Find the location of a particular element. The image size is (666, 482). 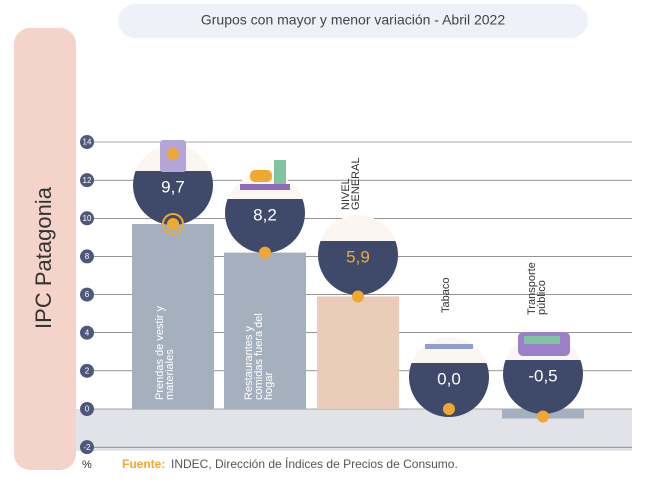

category-label: Tabaco is located at coordinates (446, 295).